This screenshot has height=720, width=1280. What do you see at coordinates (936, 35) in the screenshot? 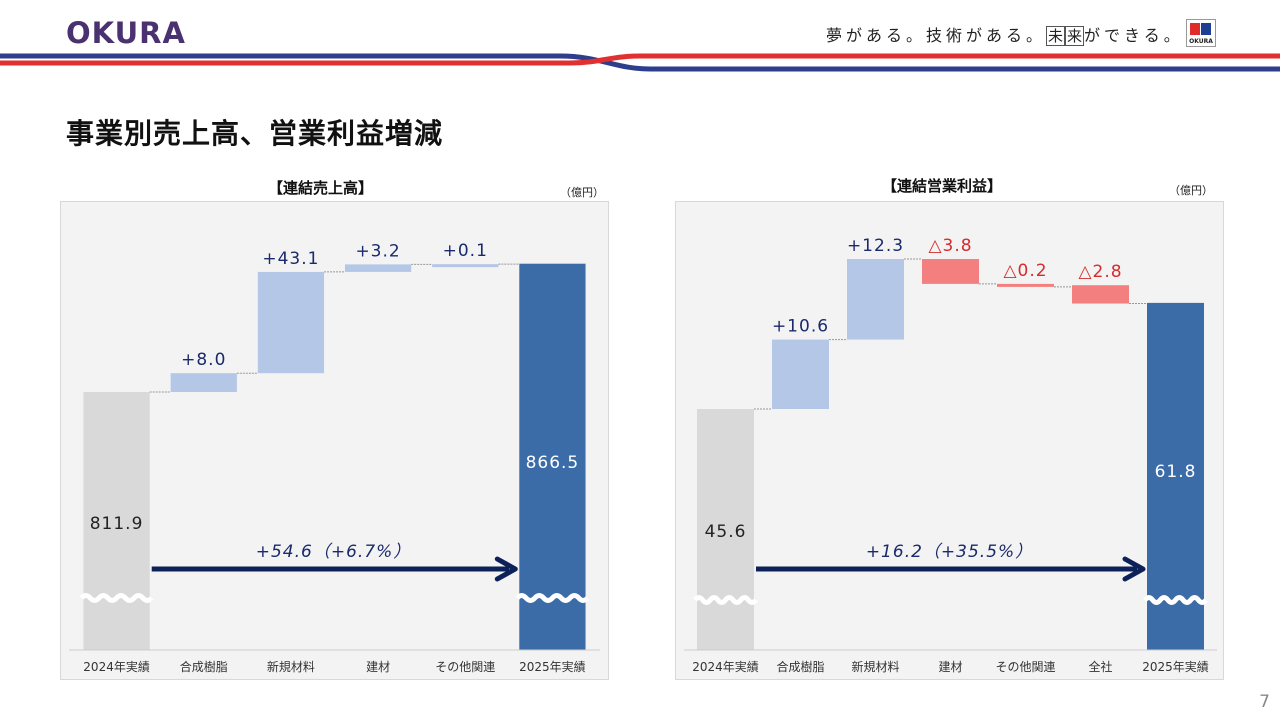
I see `slogan-text-1: 夢がある。技術がある。` at bounding box center [936, 35].